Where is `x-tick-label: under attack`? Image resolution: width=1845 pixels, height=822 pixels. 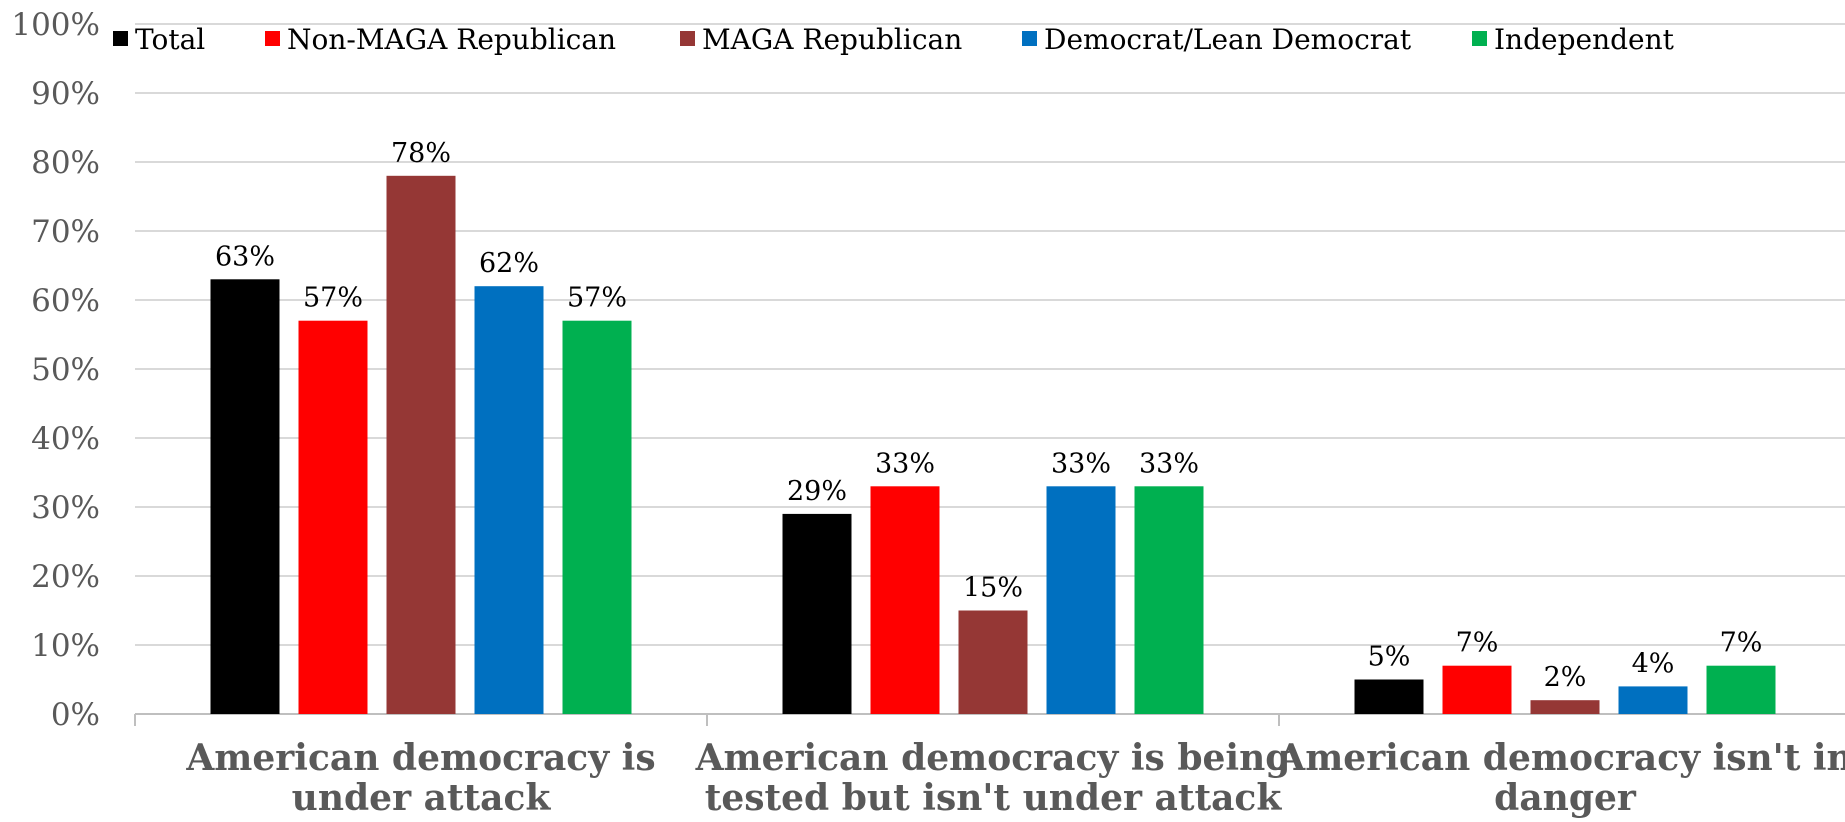
x-tick-label: under attack is located at coordinates (422, 798).